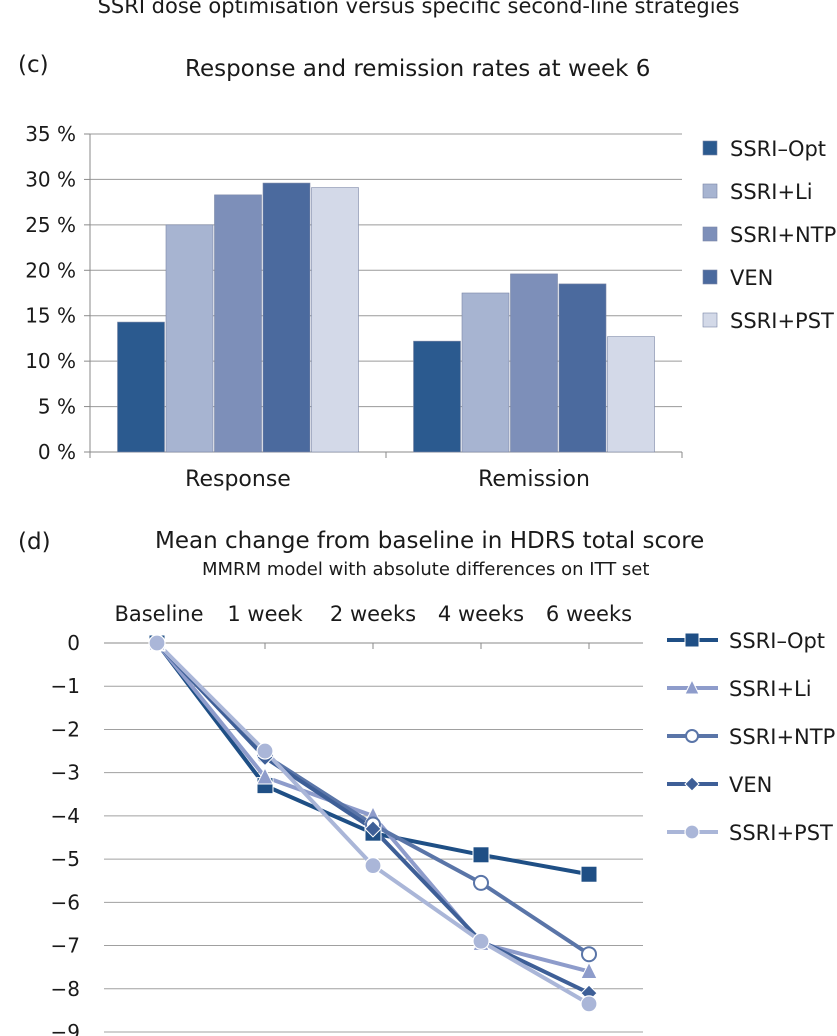  What do you see at coordinates (692, 784) in the screenshot?
I see `line-legend-marker-ven` at bounding box center [692, 784].